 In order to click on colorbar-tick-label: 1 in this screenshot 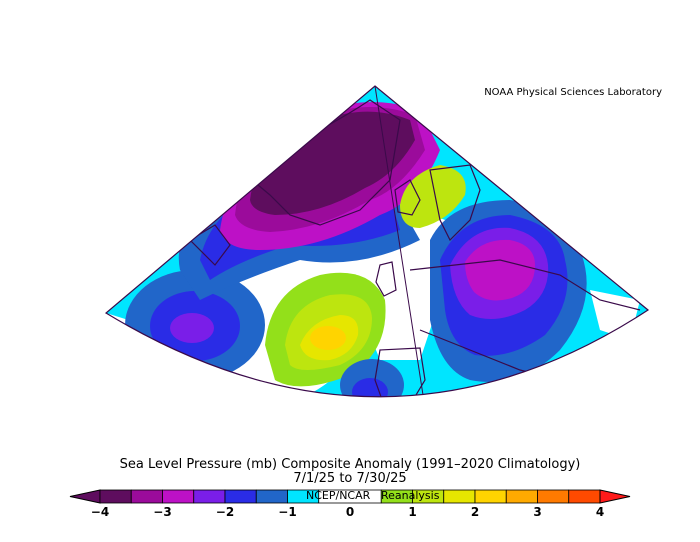, I will do `click(412, 512)`.